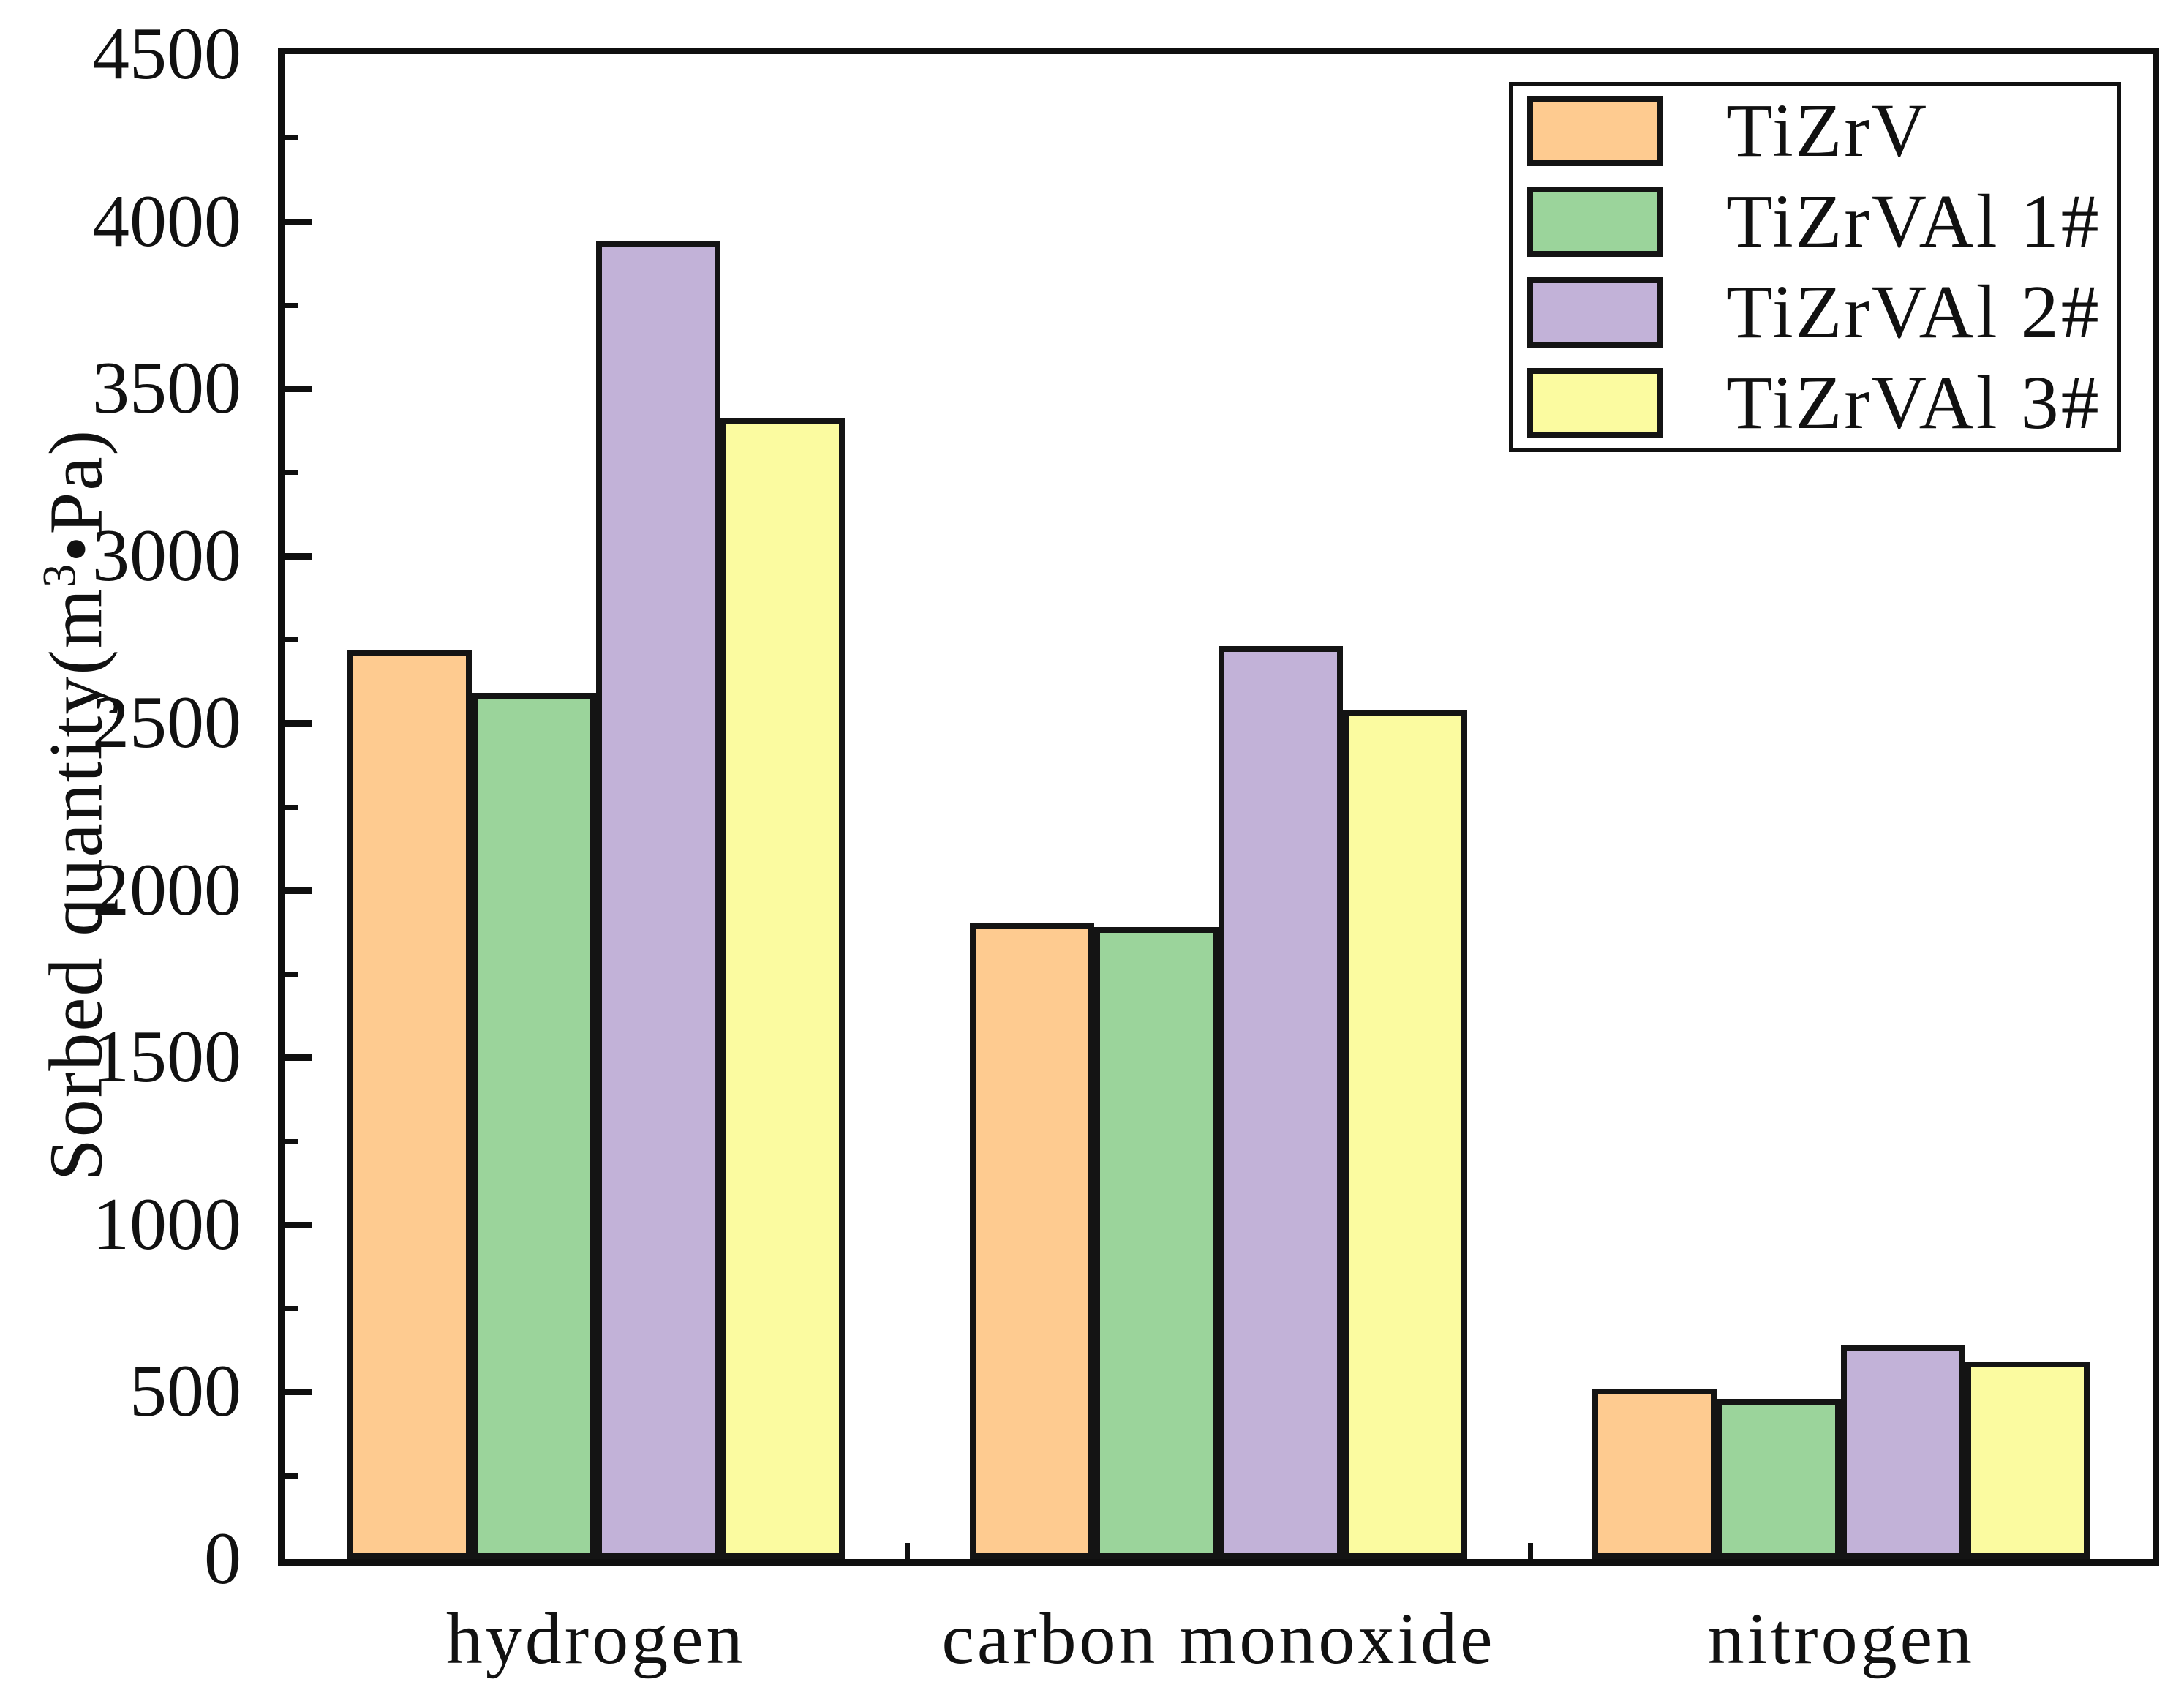 Image resolution: width=2184 pixels, height=1682 pixels. What do you see at coordinates (657, 900) in the screenshot?
I see `bar-tizrval-2--hydrogen` at bounding box center [657, 900].